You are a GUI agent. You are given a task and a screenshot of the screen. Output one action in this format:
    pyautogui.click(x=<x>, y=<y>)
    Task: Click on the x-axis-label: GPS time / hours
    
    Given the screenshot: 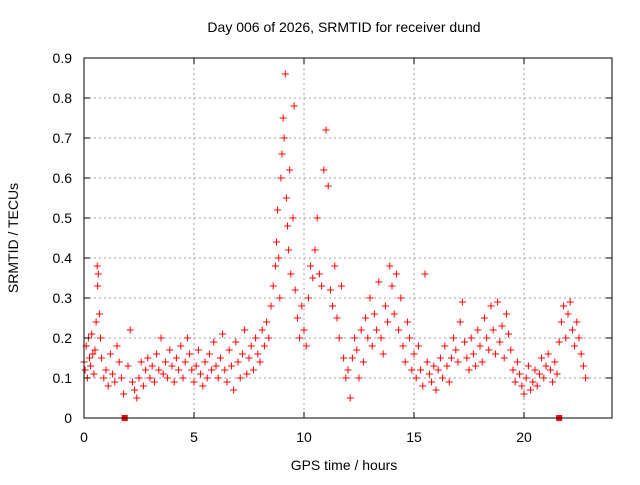 What is the action you would take?
    pyautogui.click(x=344, y=465)
    